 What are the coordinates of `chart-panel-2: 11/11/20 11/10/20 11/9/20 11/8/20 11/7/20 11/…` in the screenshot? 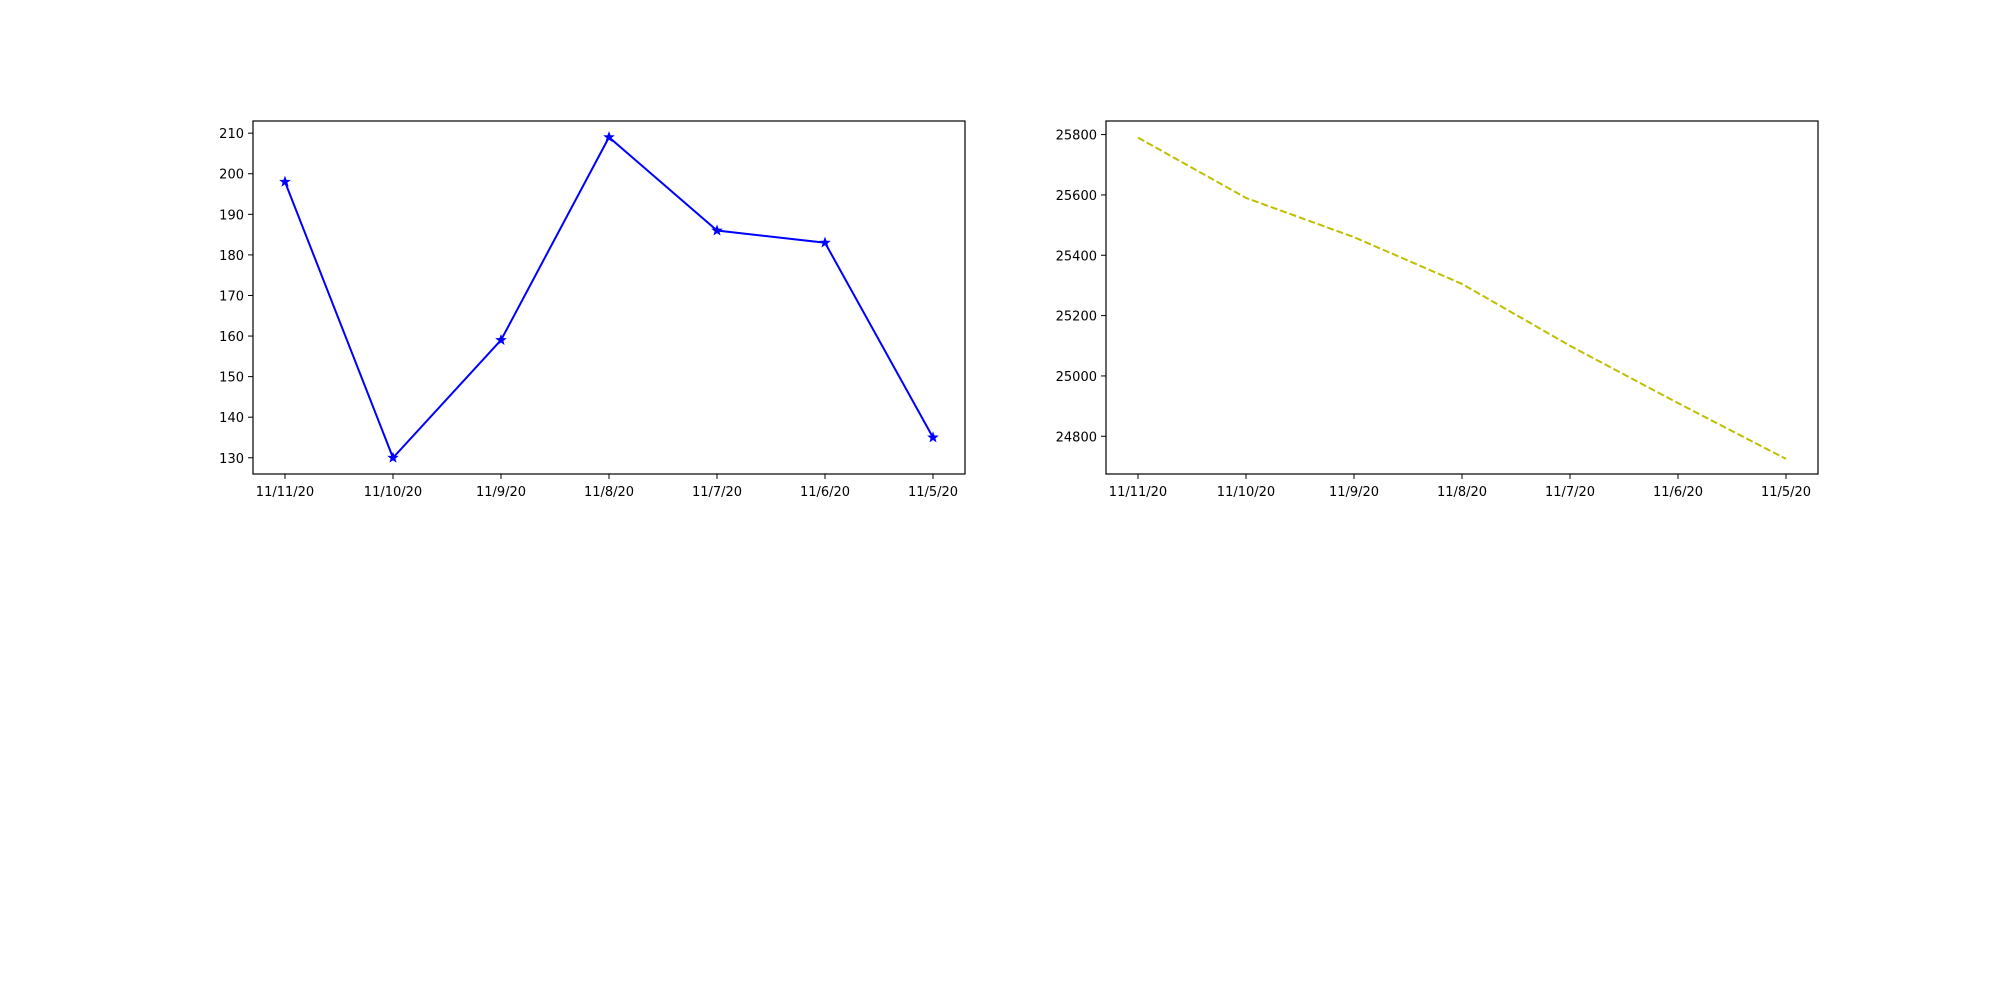 It's located at (1437, 310).